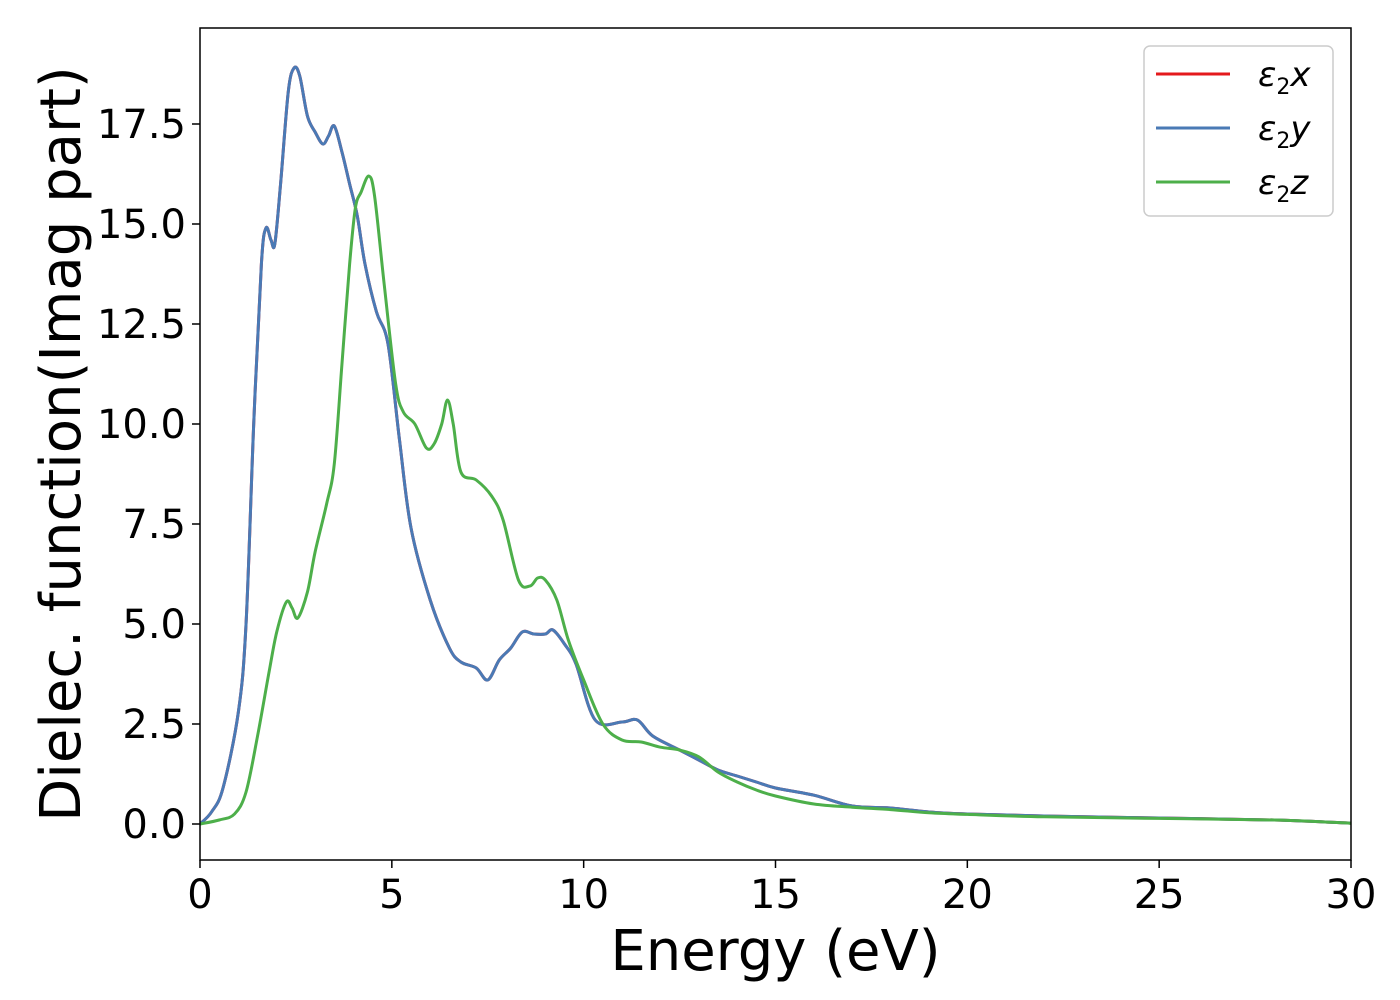  Describe the element at coordinates (1159, 895) in the screenshot. I see `x-tick-label: 25` at that location.